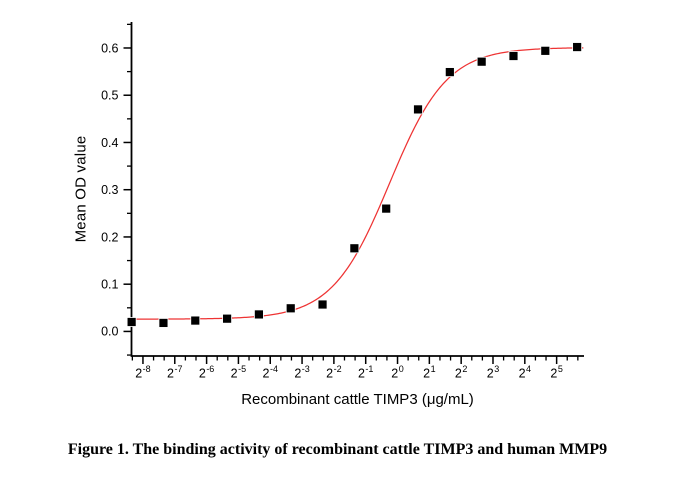  What do you see at coordinates (333, 372) in the screenshot?
I see `x-tick-label: 2-2` at bounding box center [333, 372].